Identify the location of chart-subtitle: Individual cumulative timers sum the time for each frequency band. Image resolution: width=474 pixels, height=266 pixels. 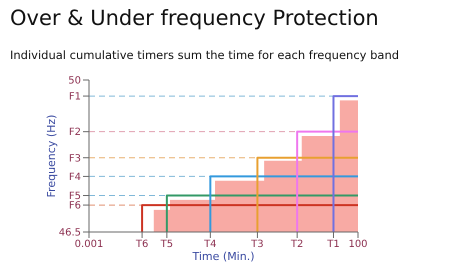
(205, 55).